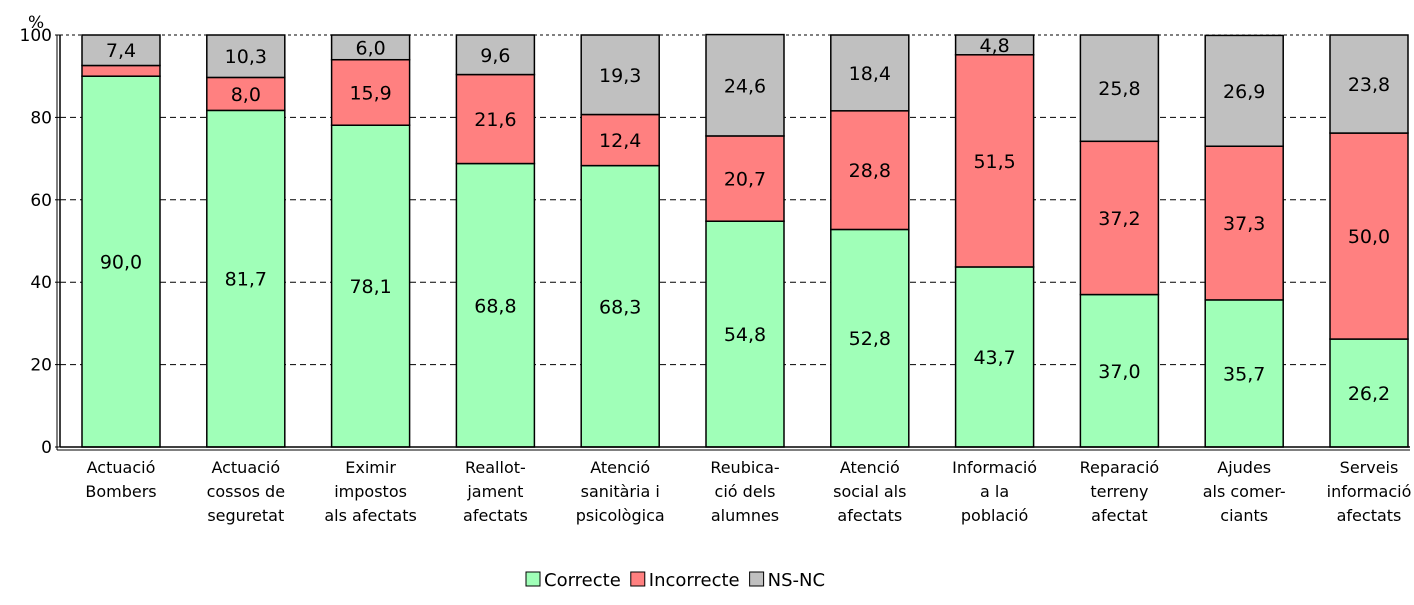 This screenshot has width=1414, height=605. I want to click on x-category-label: Reparació, so click(1120, 467).